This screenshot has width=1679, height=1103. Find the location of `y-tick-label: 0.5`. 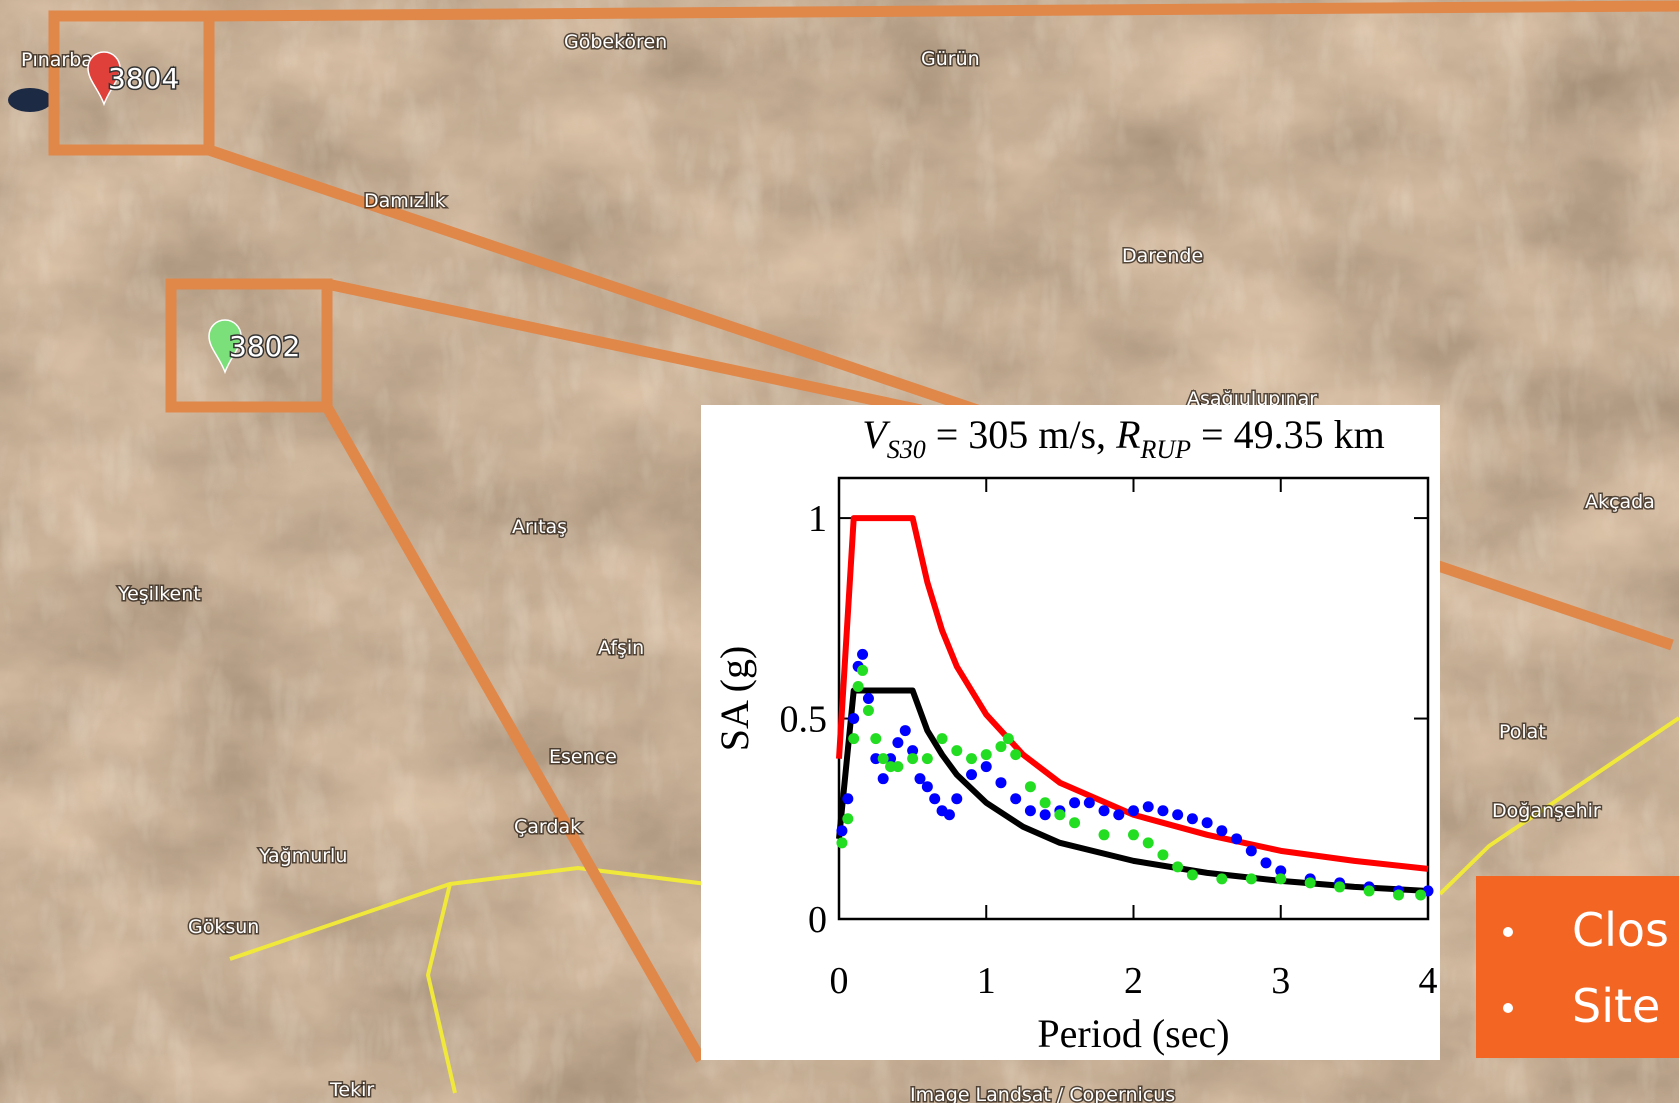

y-tick-label: 0.5 is located at coordinates (804, 720).